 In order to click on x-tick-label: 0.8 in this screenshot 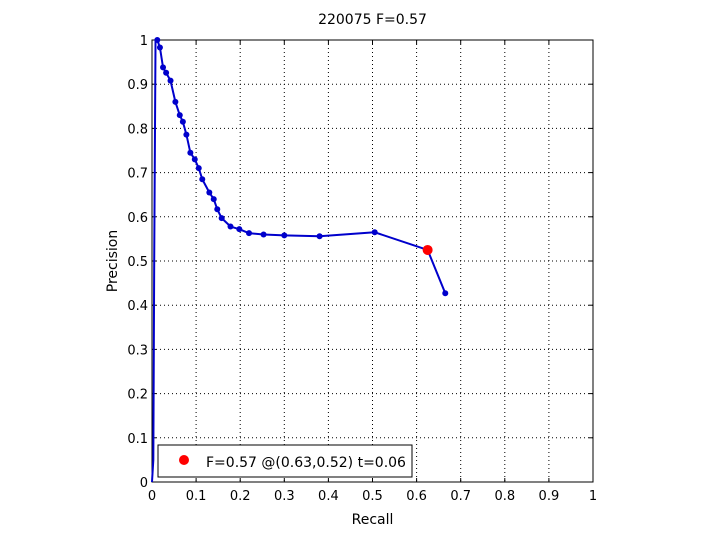, I will do `click(504, 496)`.